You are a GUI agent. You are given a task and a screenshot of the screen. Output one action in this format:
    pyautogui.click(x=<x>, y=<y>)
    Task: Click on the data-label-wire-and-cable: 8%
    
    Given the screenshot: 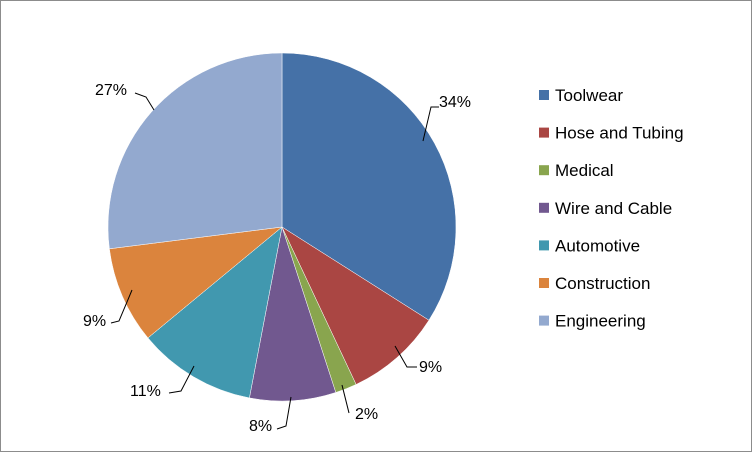 What is the action you would take?
    pyautogui.click(x=260, y=426)
    